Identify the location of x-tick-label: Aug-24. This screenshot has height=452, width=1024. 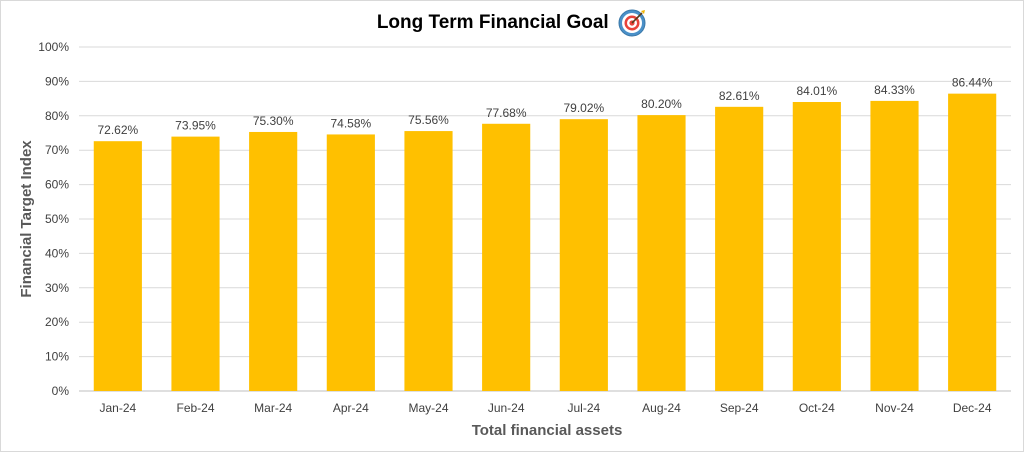
(661, 408).